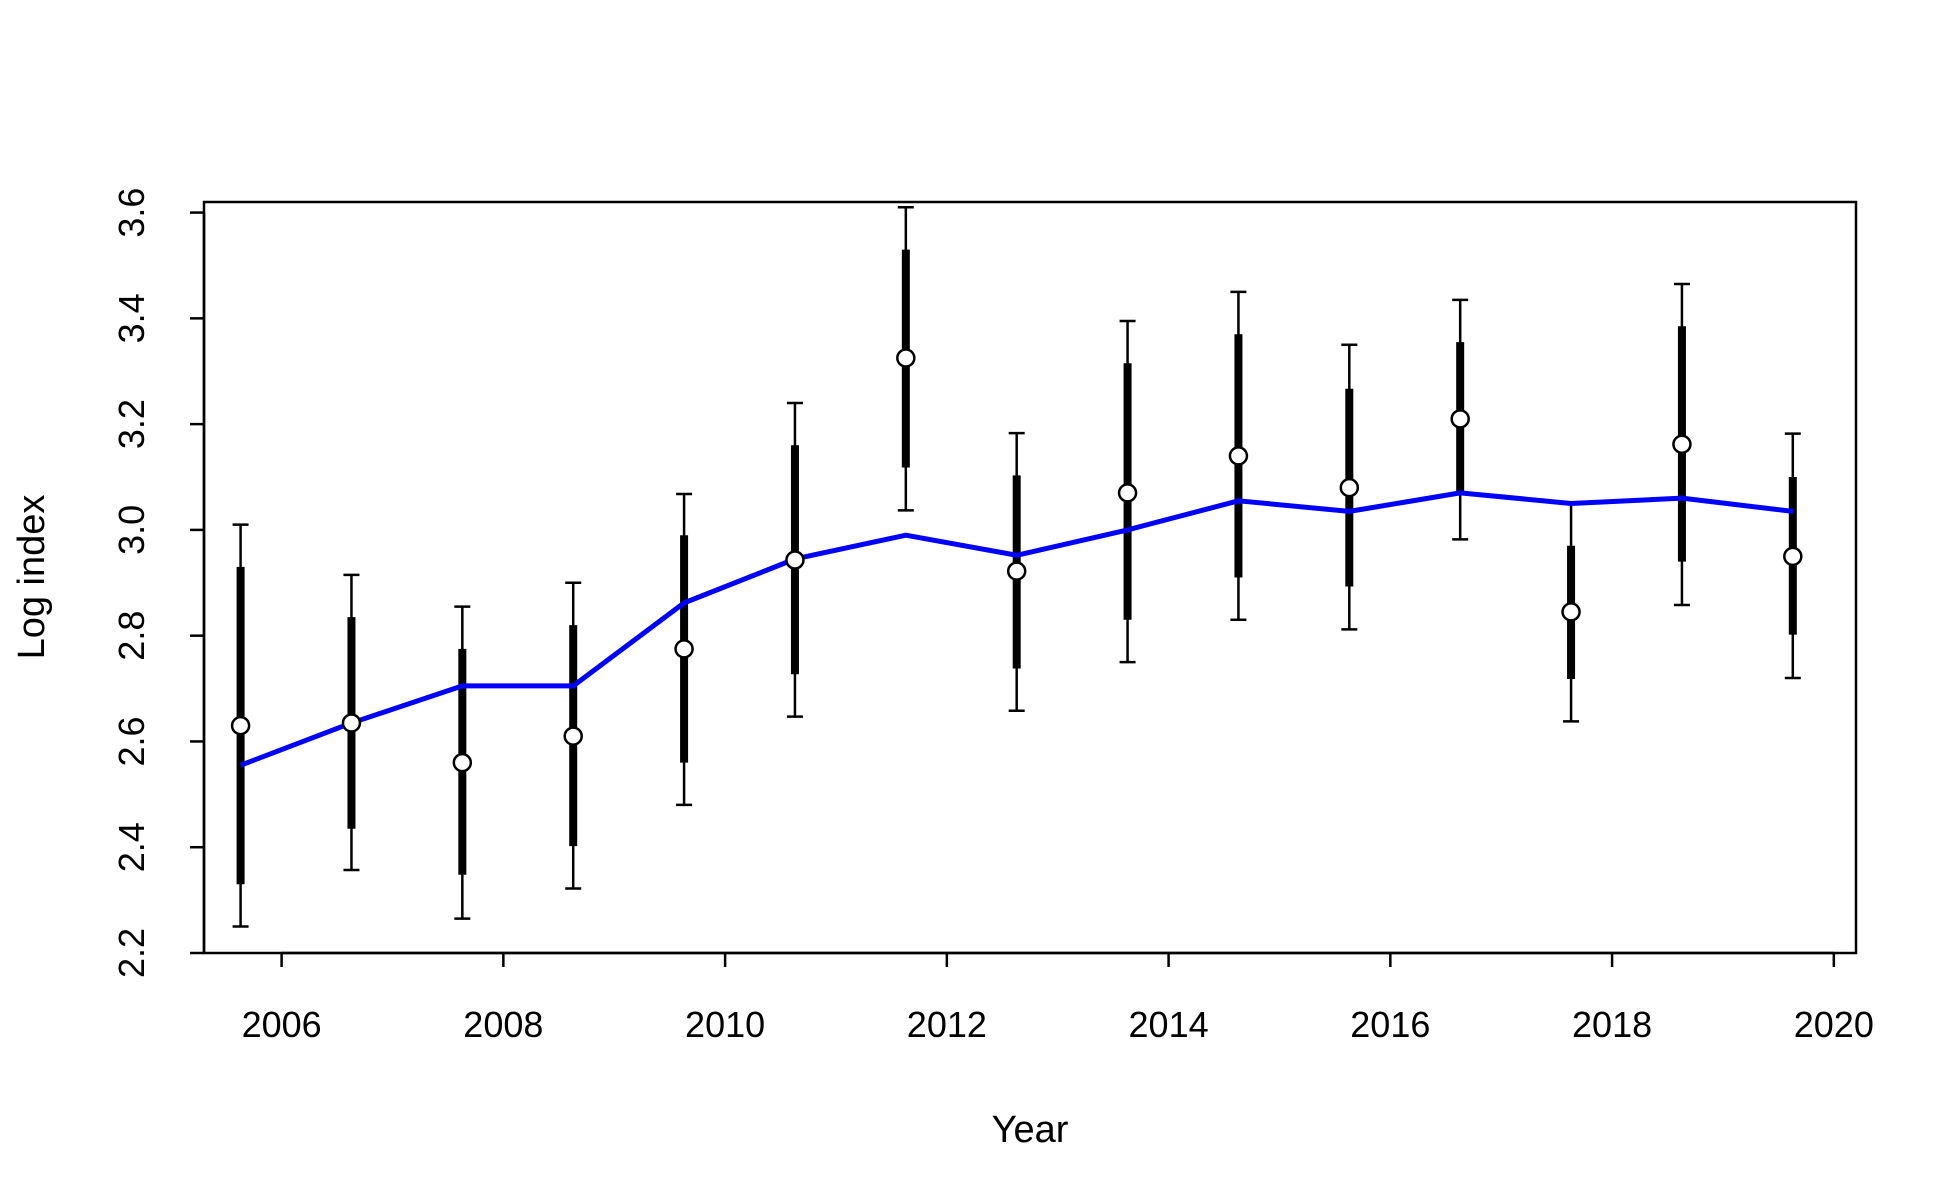  I want to click on x-tick-label: 2014, so click(1169, 1024).